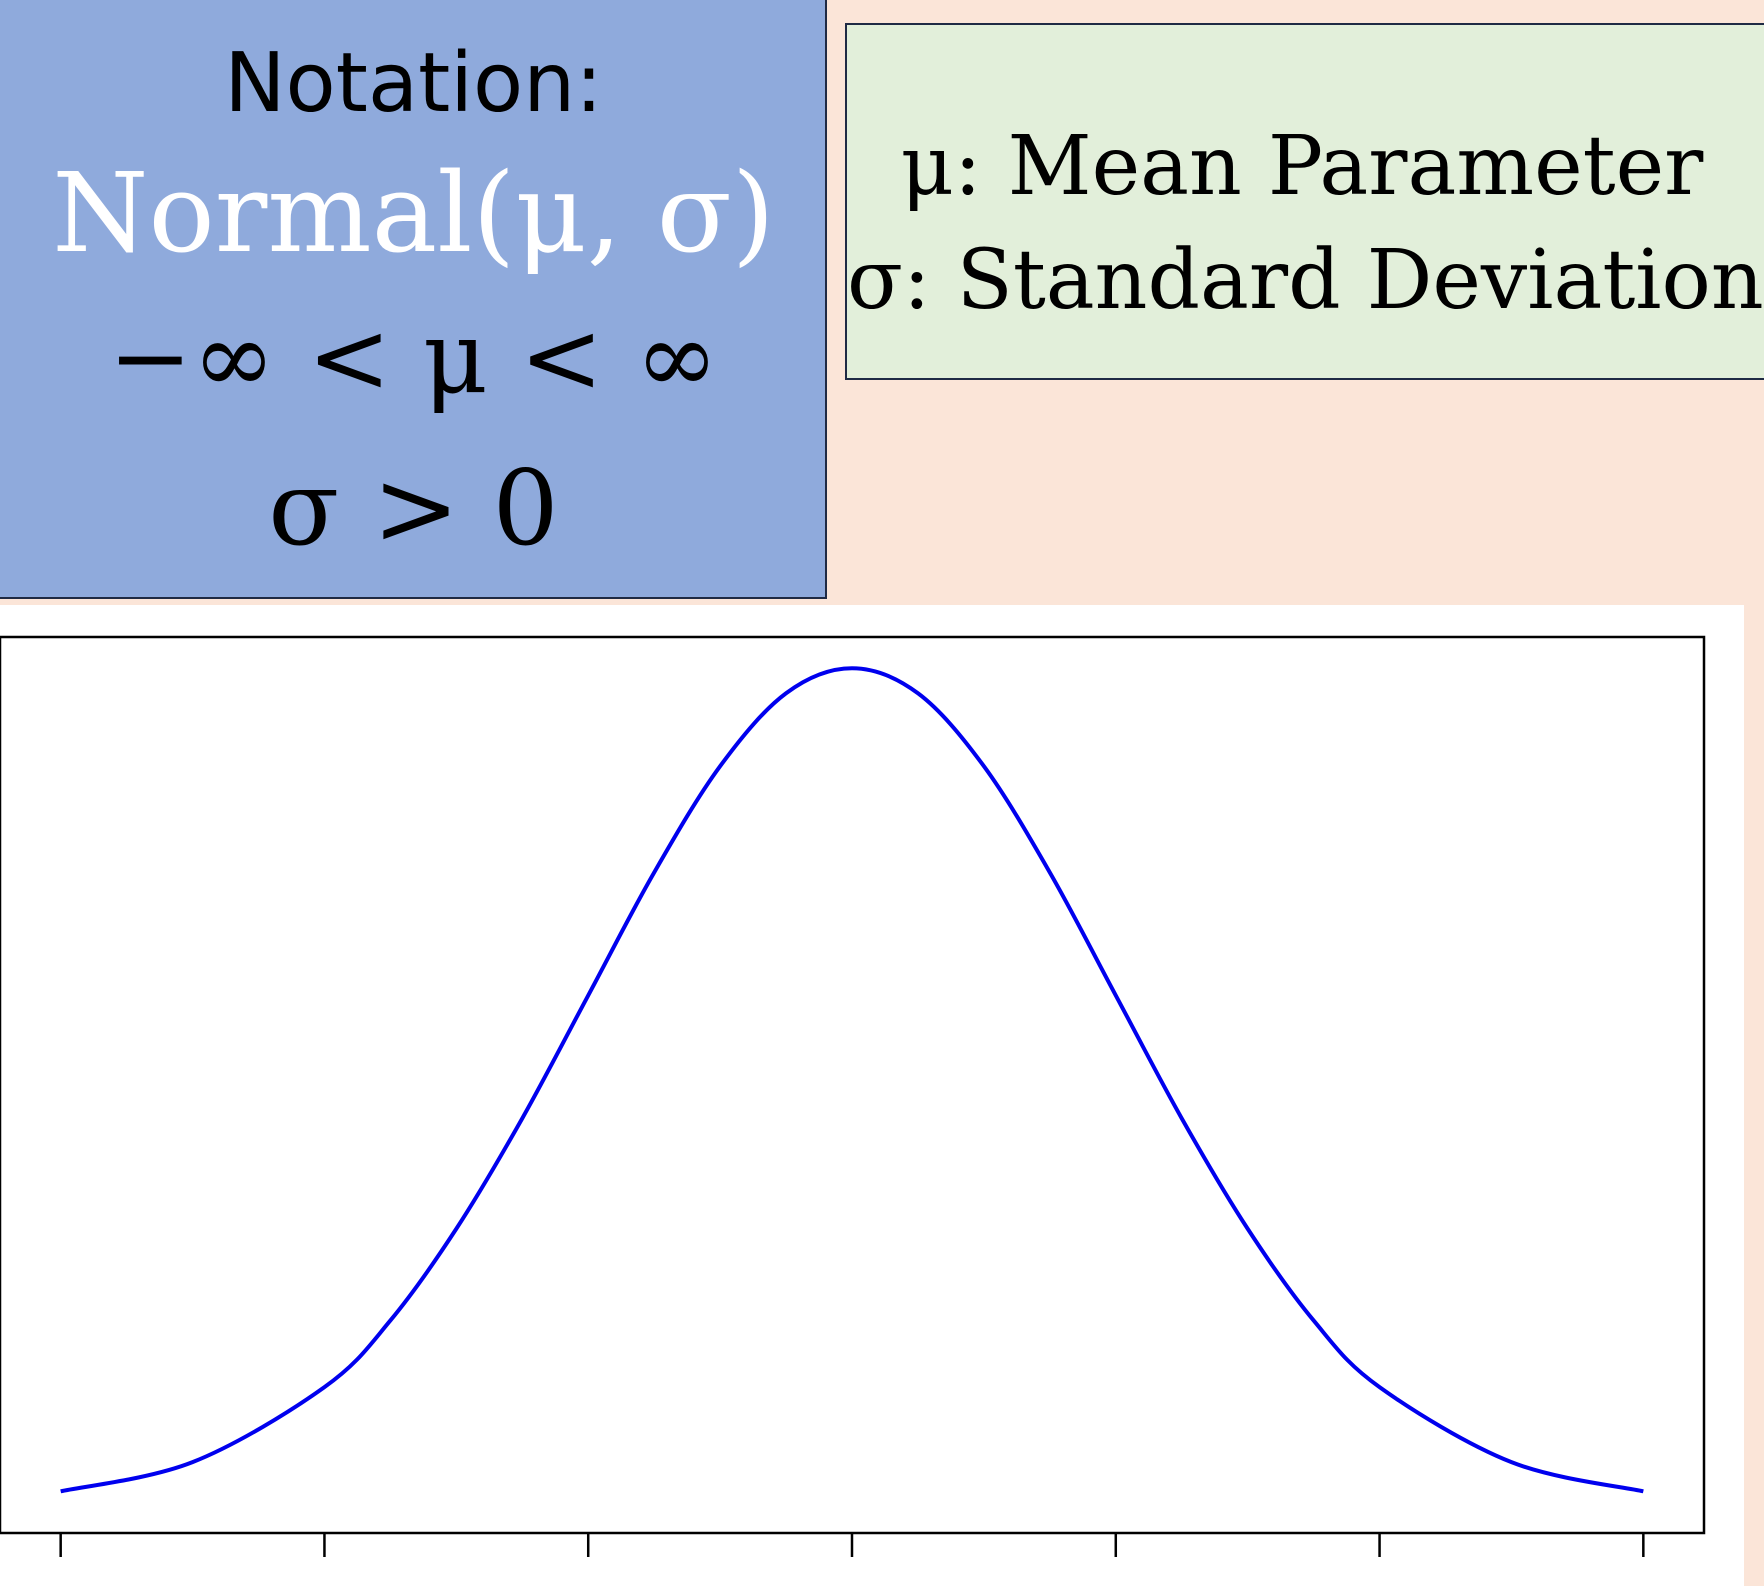  I want to click on x-axis-ticks, so click(852, 1545).